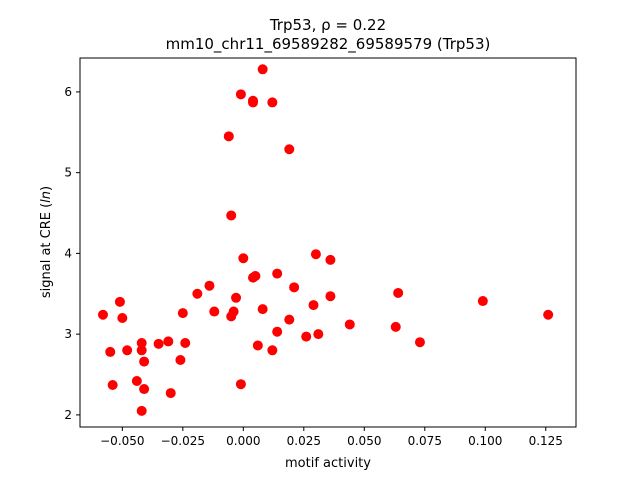  What do you see at coordinates (68, 253) in the screenshot?
I see `y-tick-label: 4` at bounding box center [68, 253].